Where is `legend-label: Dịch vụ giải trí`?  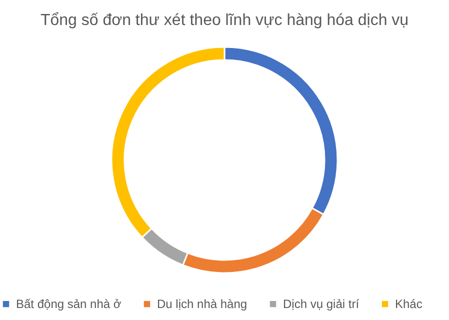
legend-label: Dịch vụ giải trí is located at coordinates (321, 304).